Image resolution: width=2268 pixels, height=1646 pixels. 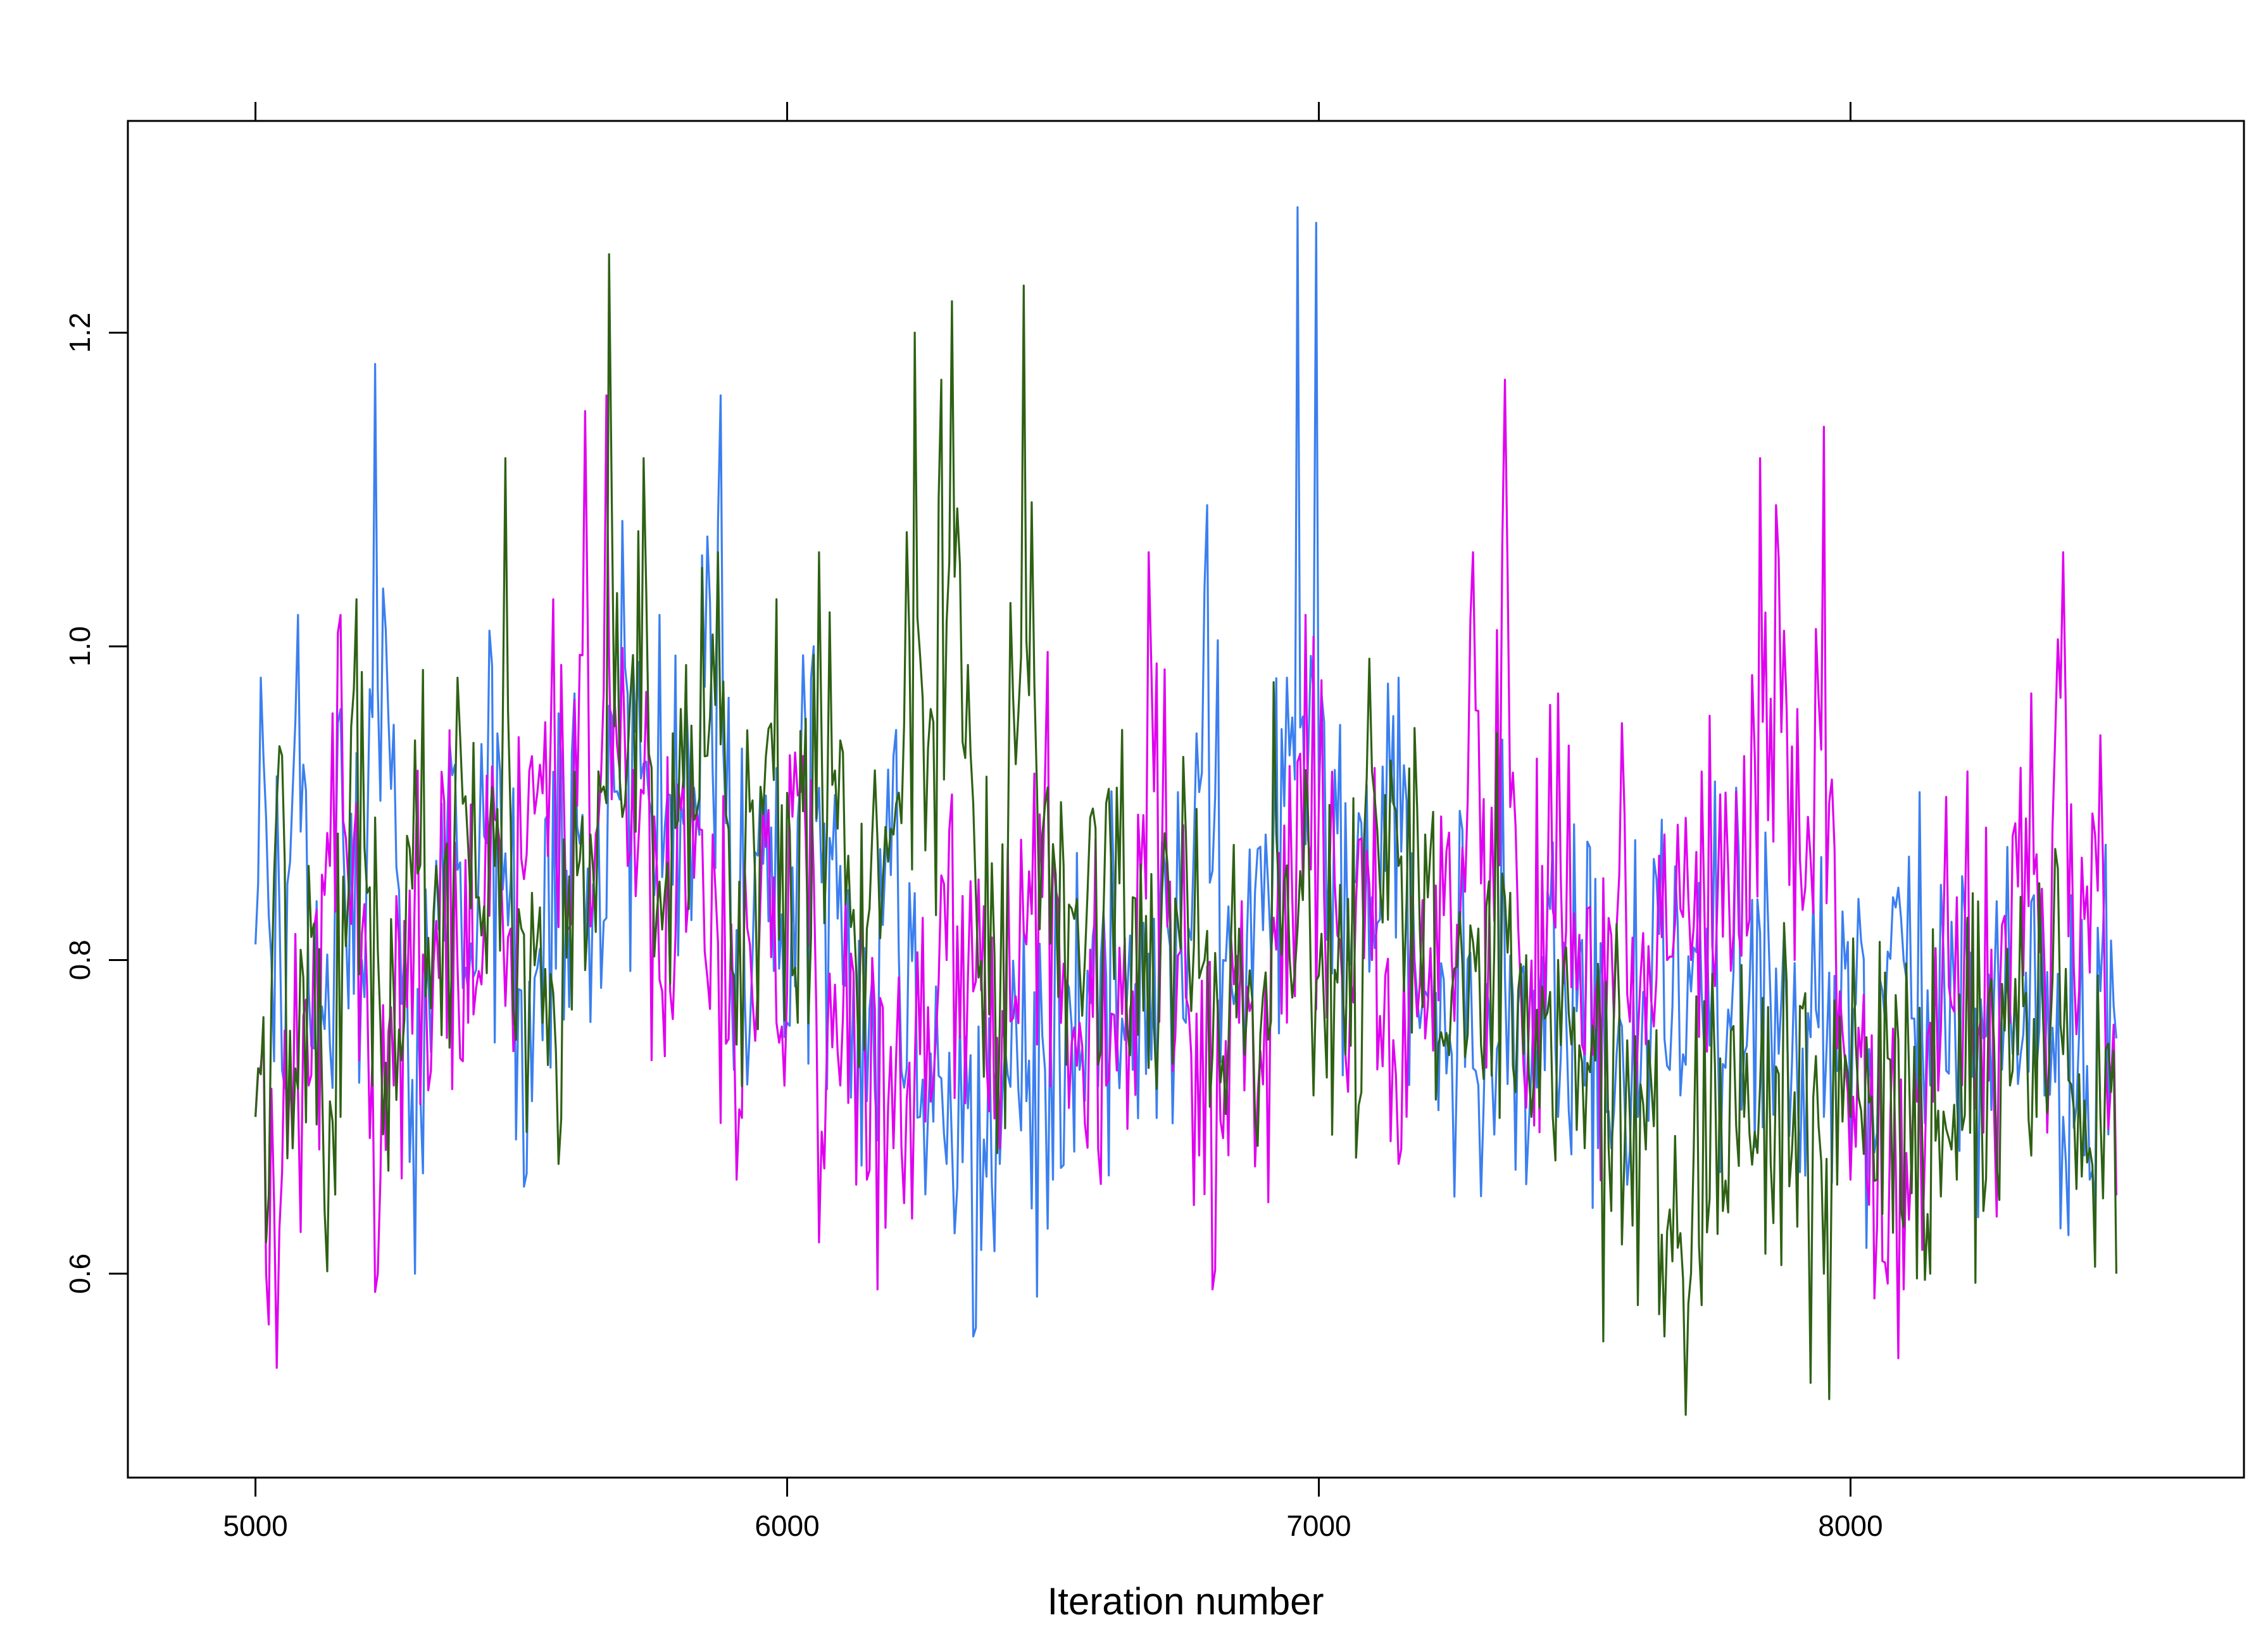 I want to click on y-tick-label: 0.8, so click(x=79, y=959).